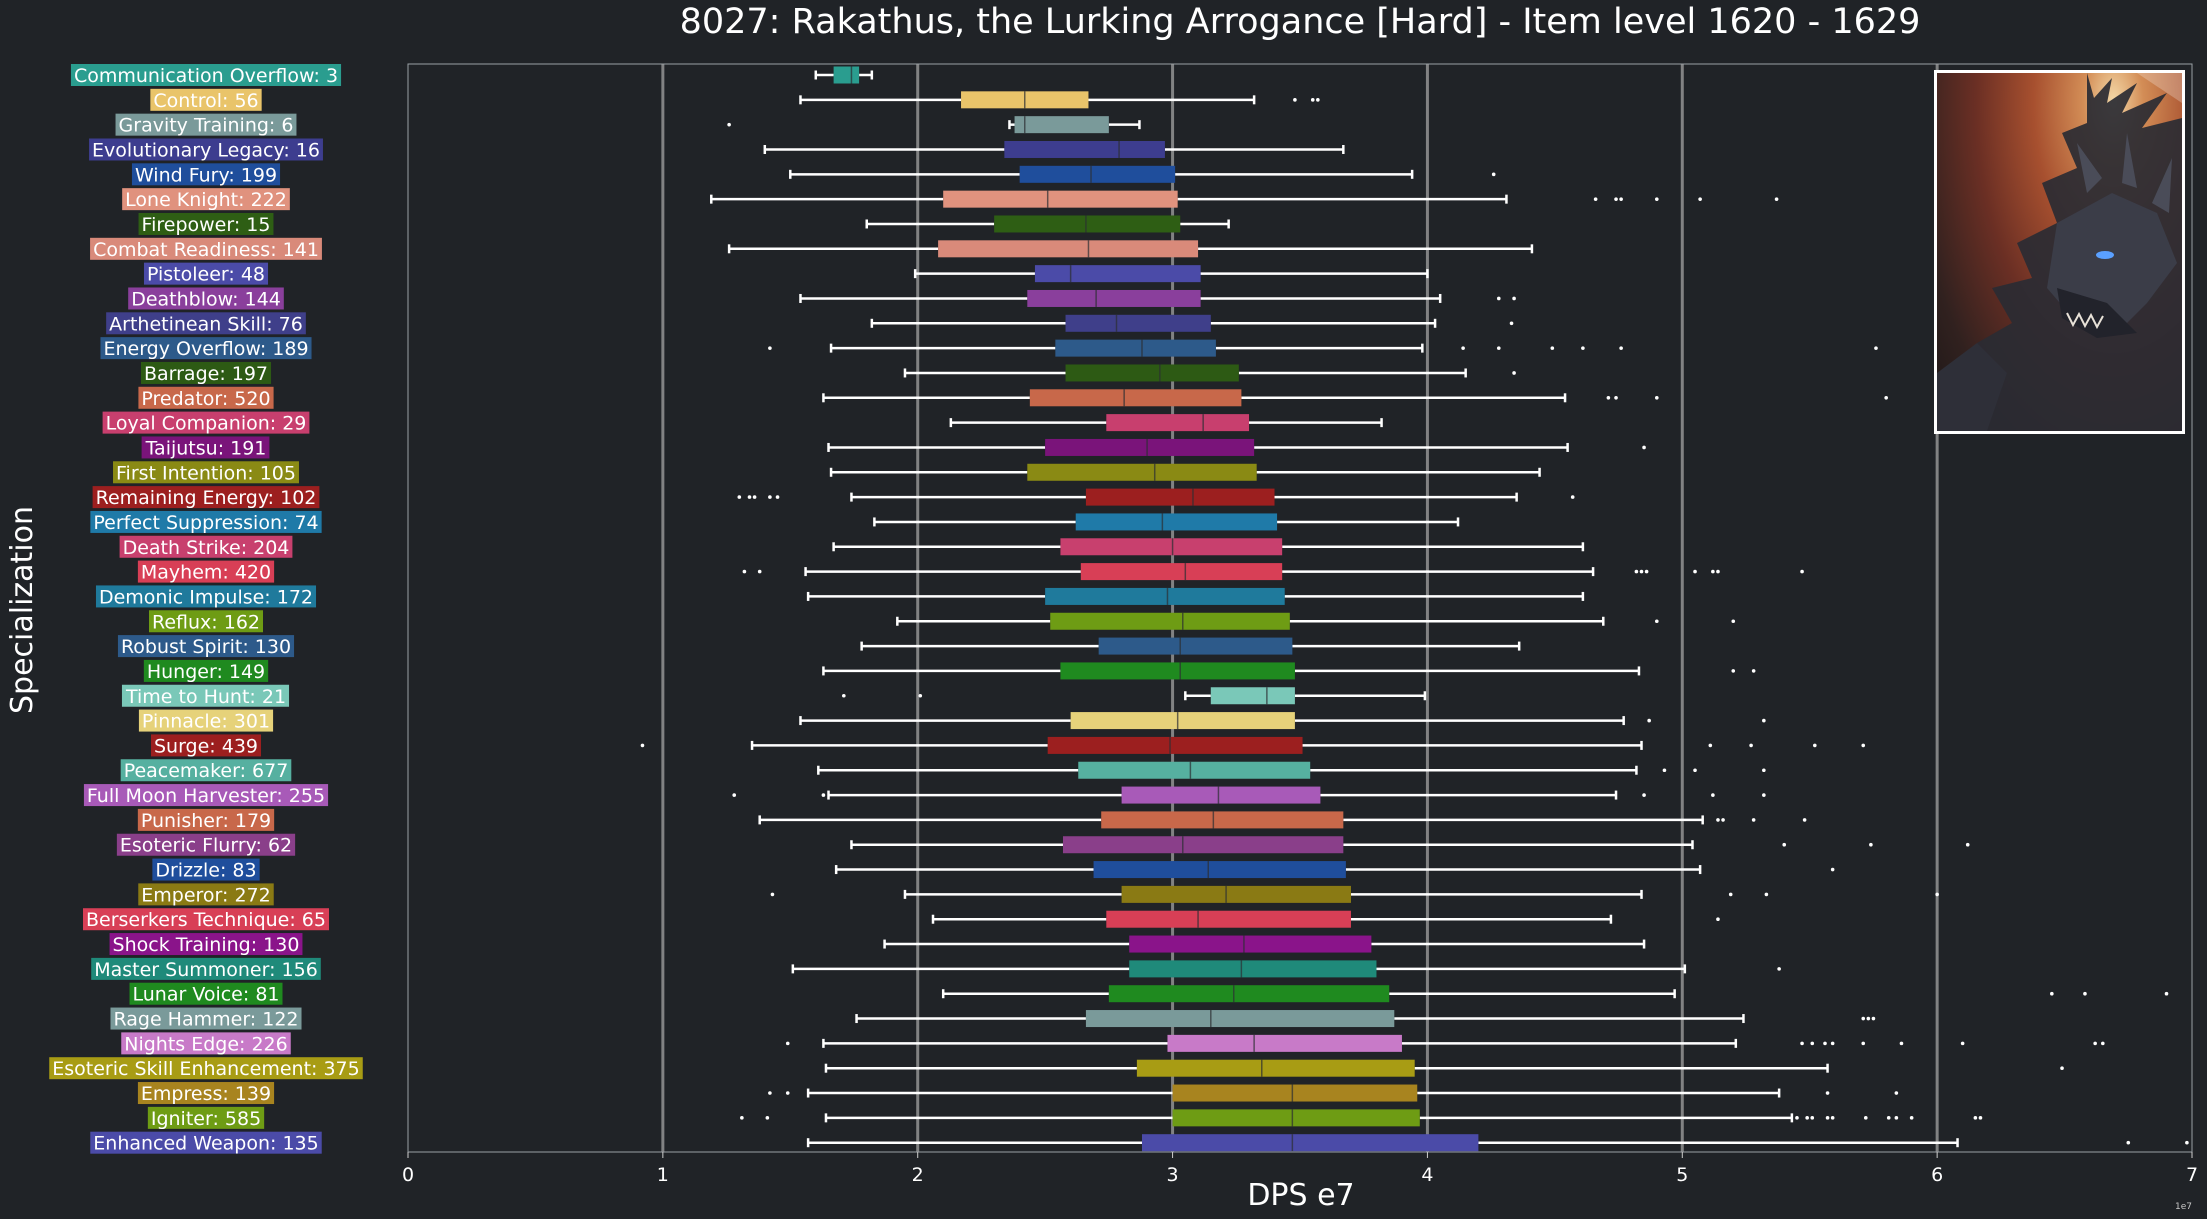 The height and width of the screenshot is (1219, 2207). Describe the element at coordinates (206, 572) in the screenshot. I see `y-category-label: Mayhem: 420` at that location.